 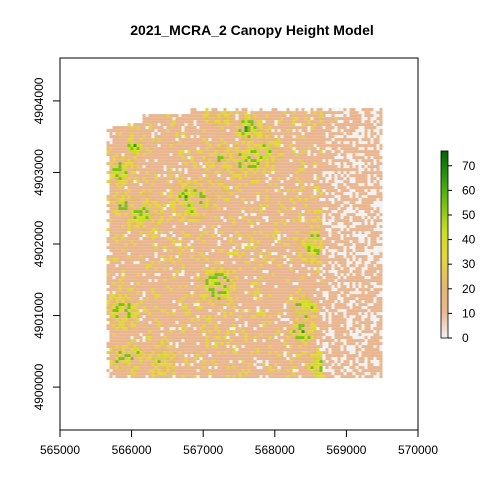 I want to click on legend-tick-label: 60, so click(x=469, y=190).